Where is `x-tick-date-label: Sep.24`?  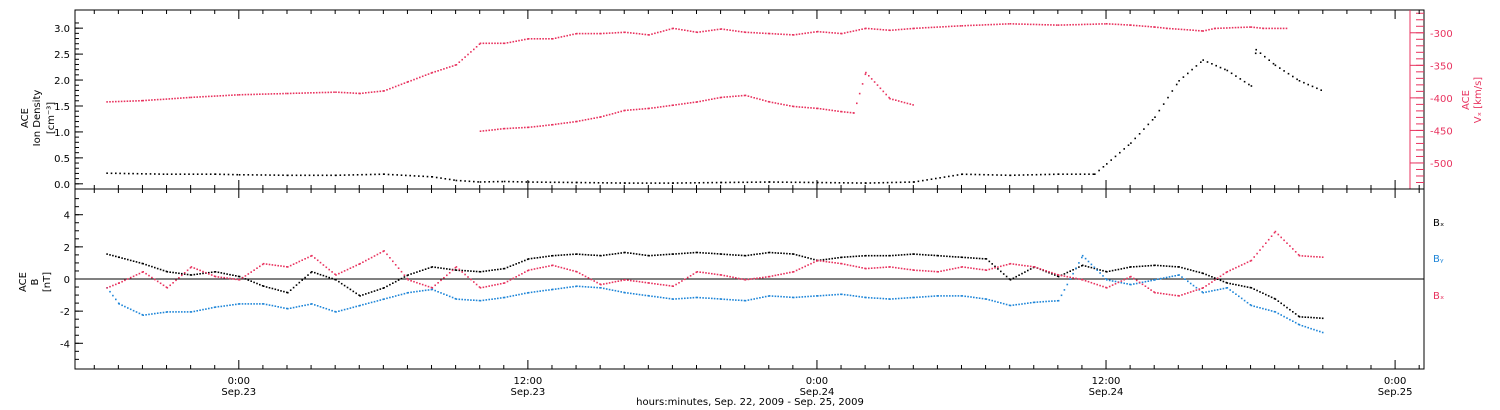
x-tick-date-label: Sep.24 is located at coordinates (1106, 392).